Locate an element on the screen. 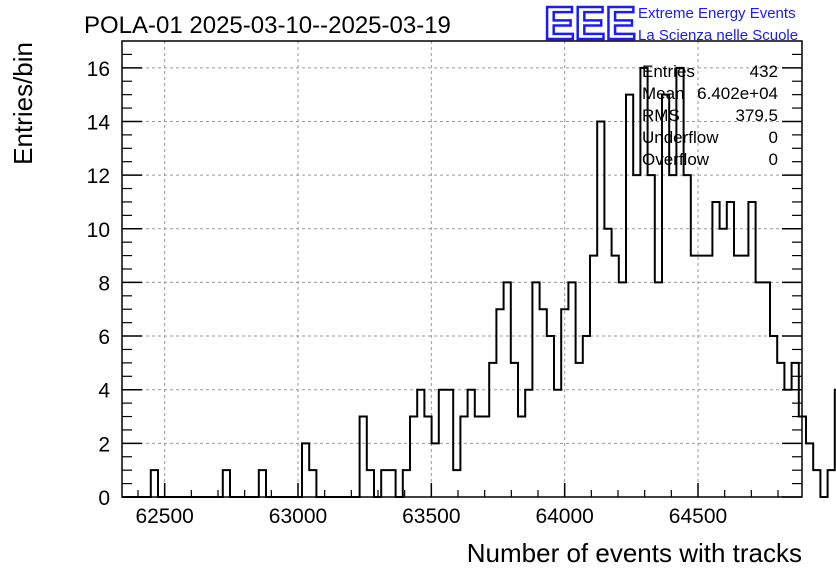  stats-entries-label: Entries is located at coordinates (668, 71).